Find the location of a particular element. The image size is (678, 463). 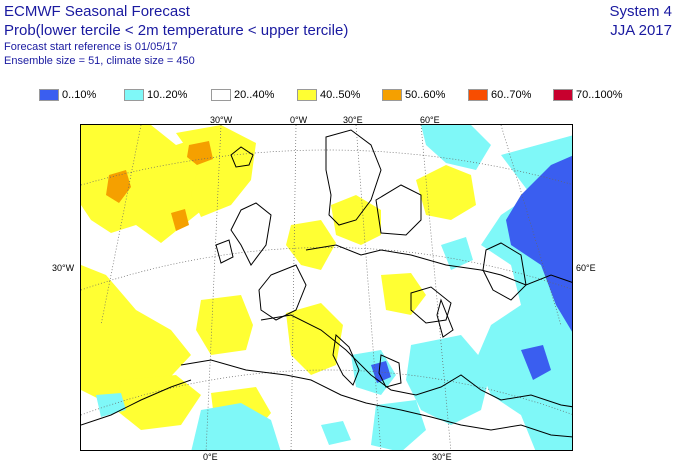

season-label: JJA 2017 is located at coordinates (641, 30).